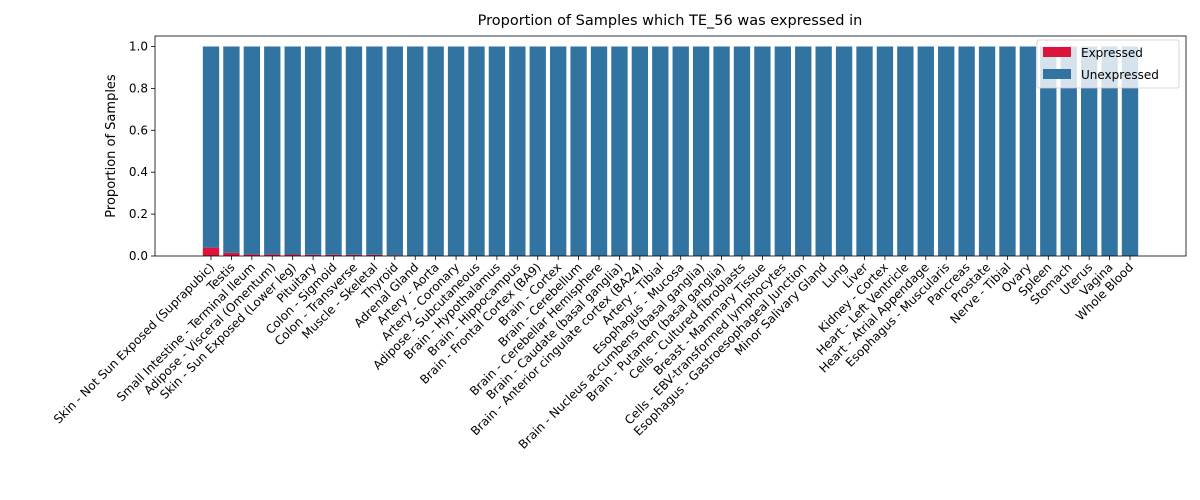  I want to click on bar-unexpressed-prostate, so click(987, 151).